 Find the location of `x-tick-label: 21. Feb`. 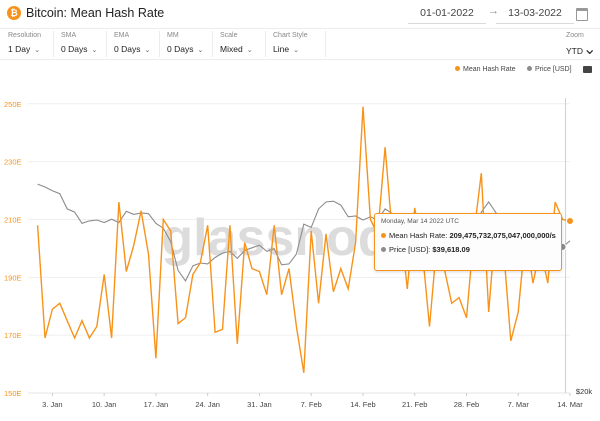

x-tick-label: 21. Feb is located at coordinates (414, 404).